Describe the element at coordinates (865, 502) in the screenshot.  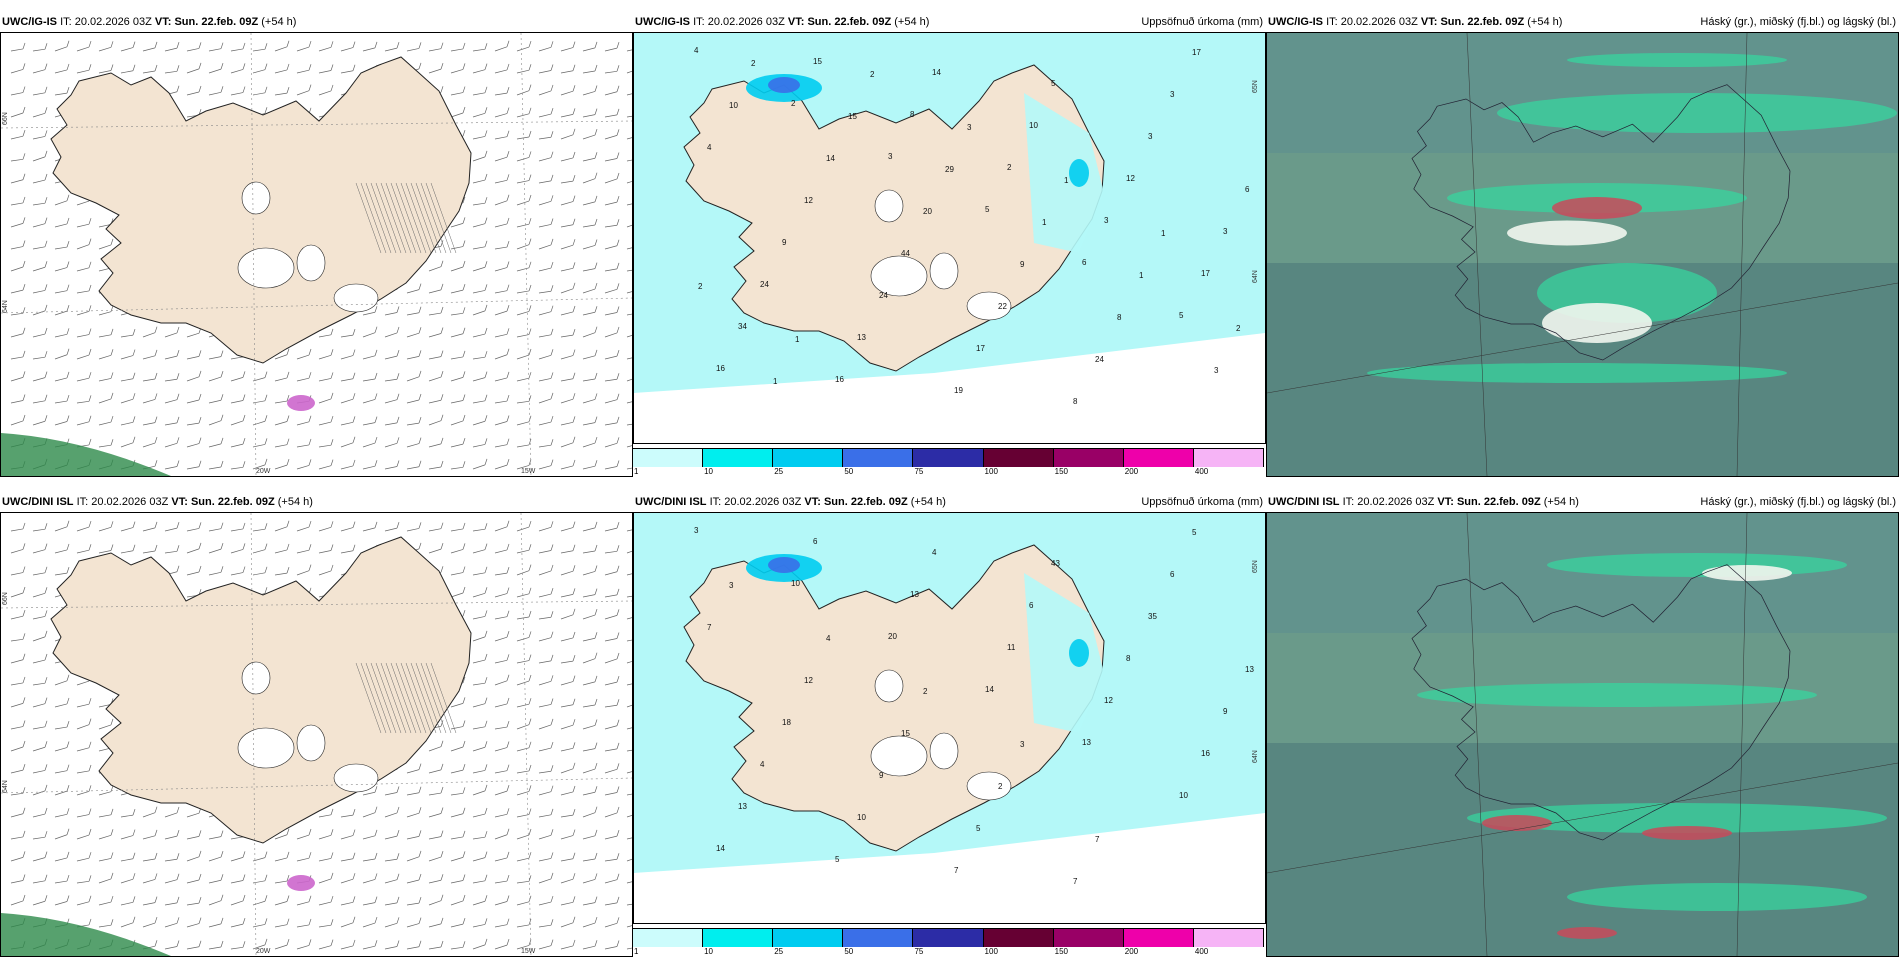
I see `valid-time: Sun. 22.feb. 09Z` at that location.